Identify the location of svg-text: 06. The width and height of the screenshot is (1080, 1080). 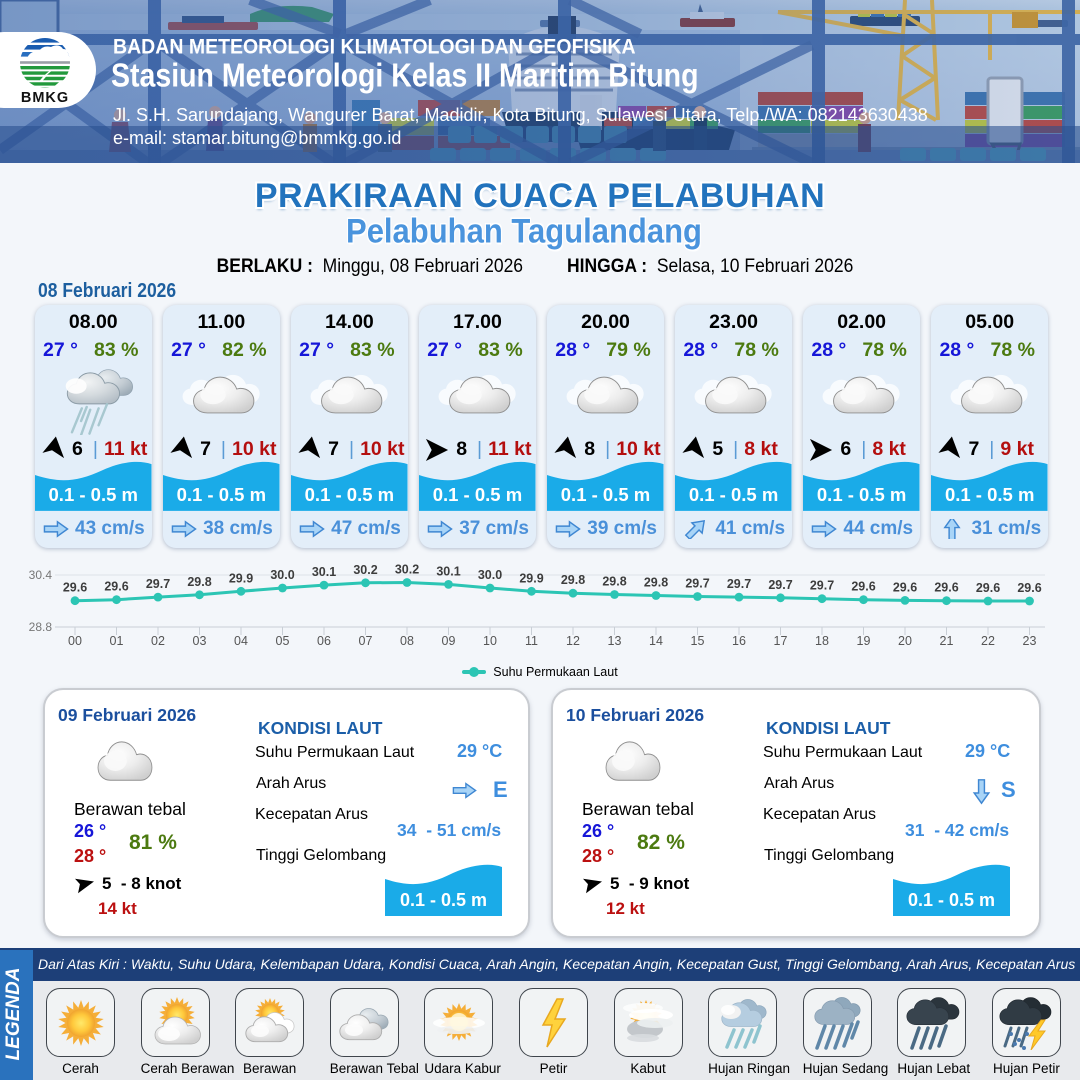
(324, 641).